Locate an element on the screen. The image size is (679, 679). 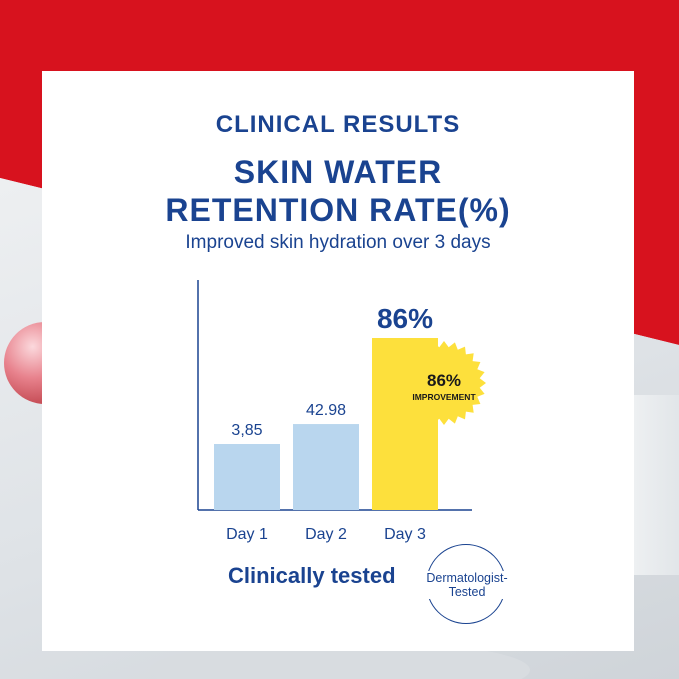
dermatologist-tested-badge: Dermatologist- Tested is located at coordinates (467, 584).